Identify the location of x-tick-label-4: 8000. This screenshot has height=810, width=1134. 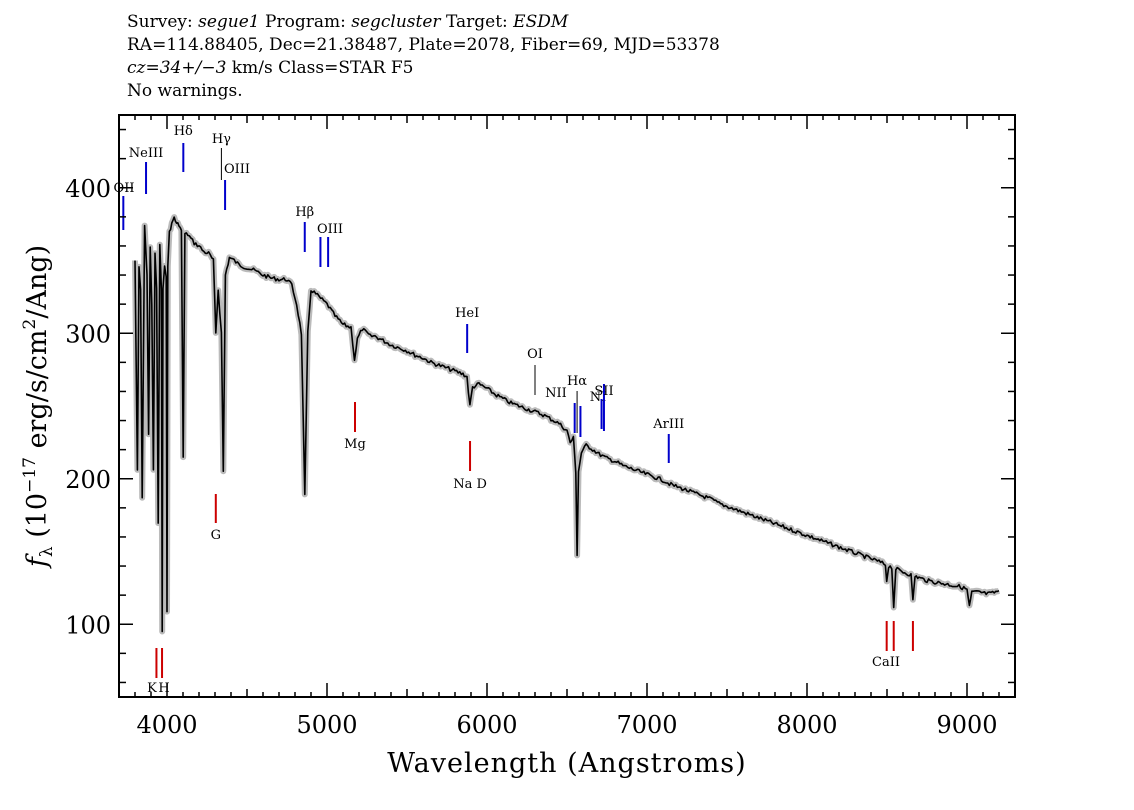
(806, 725).